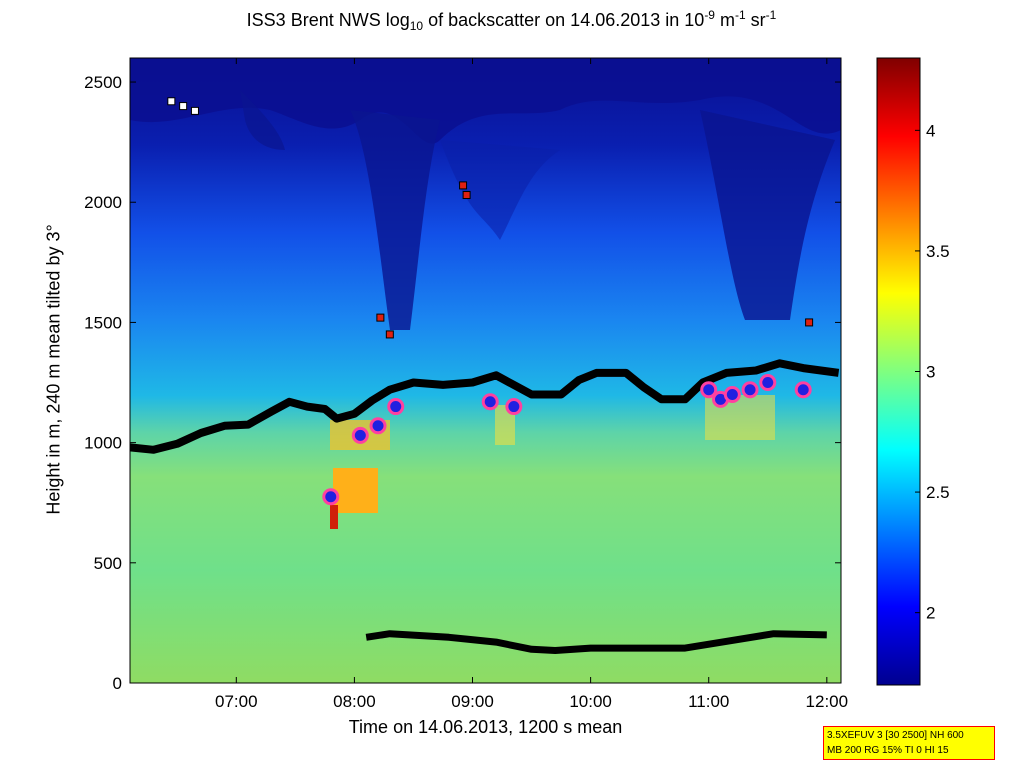 This screenshot has height=767, width=1023. Describe the element at coordinates (103, 322) in the screenshot. I see `y-tick-label-3: 1500` at that location.